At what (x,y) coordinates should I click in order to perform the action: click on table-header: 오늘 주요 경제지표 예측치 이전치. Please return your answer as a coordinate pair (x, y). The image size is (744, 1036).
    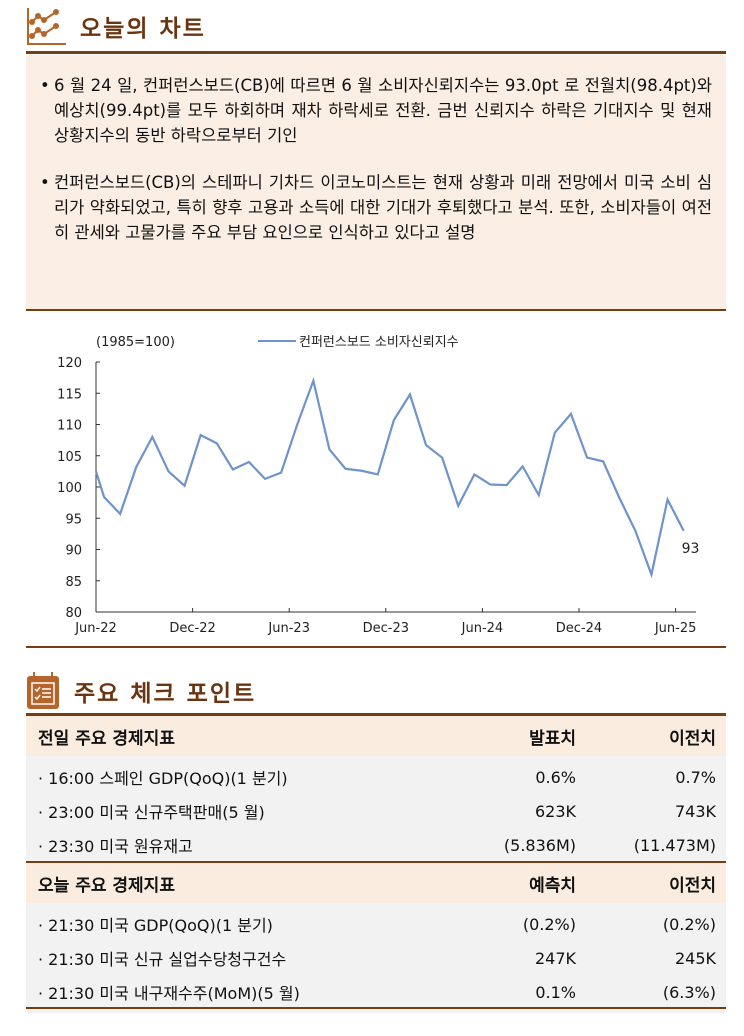
    Looking at the image, I should click on (376, 883).